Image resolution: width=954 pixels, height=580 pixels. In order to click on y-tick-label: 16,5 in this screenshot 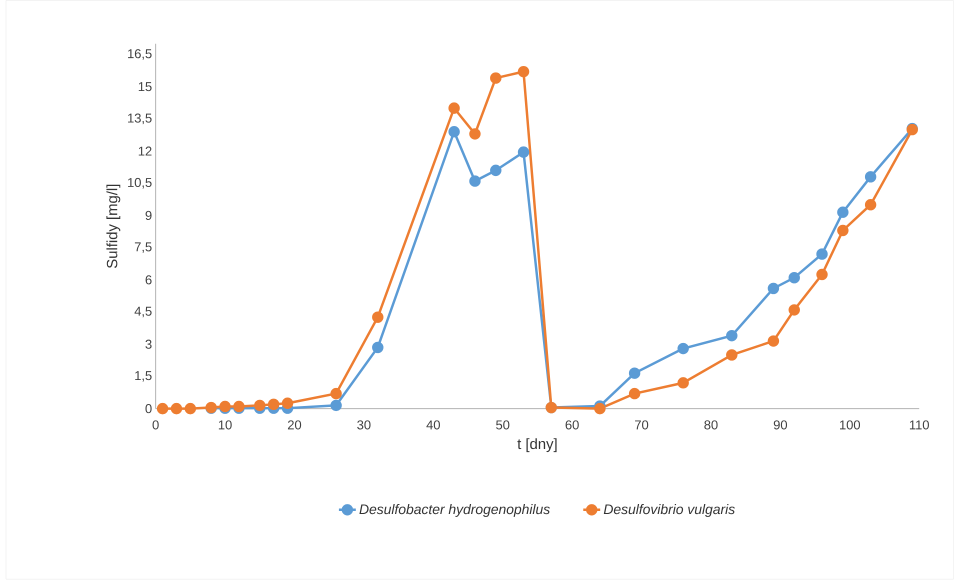, I will do `click(140, 54)`.